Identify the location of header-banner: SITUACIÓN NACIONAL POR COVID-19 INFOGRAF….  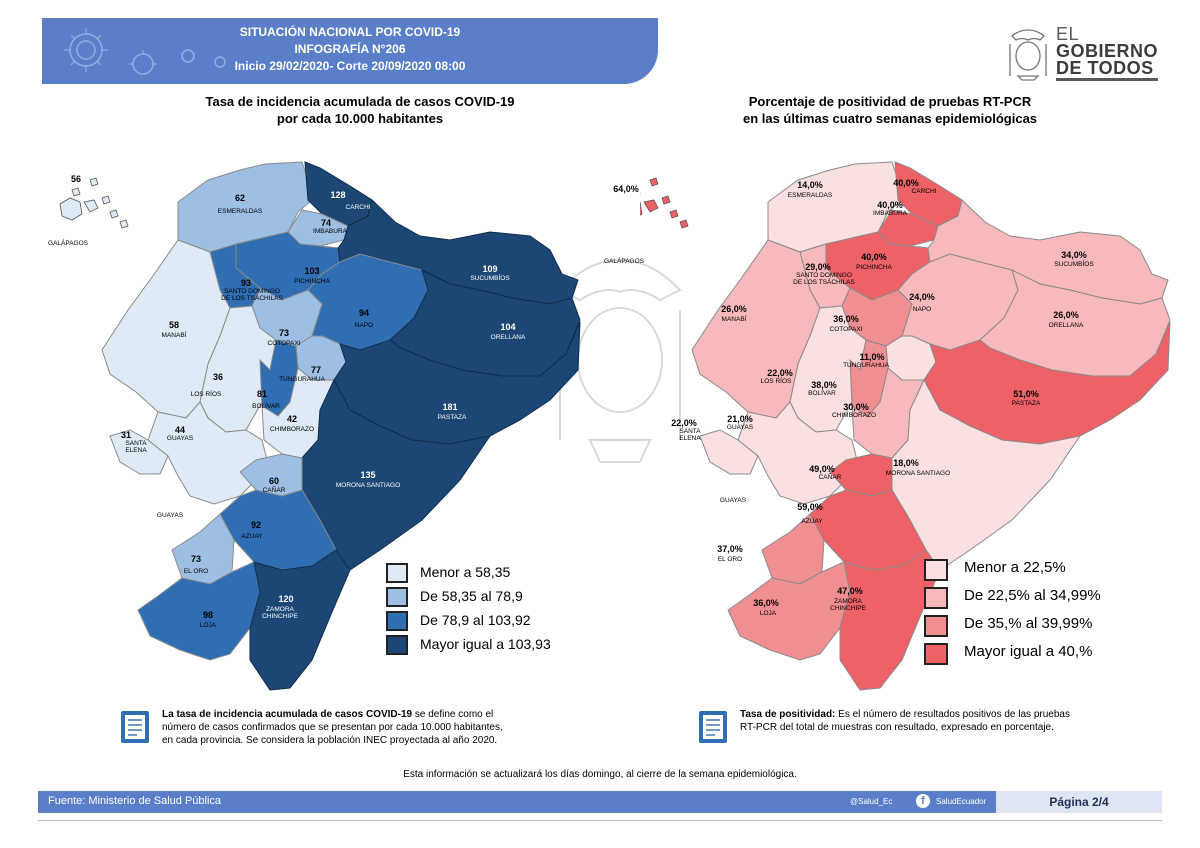
(350, 51).